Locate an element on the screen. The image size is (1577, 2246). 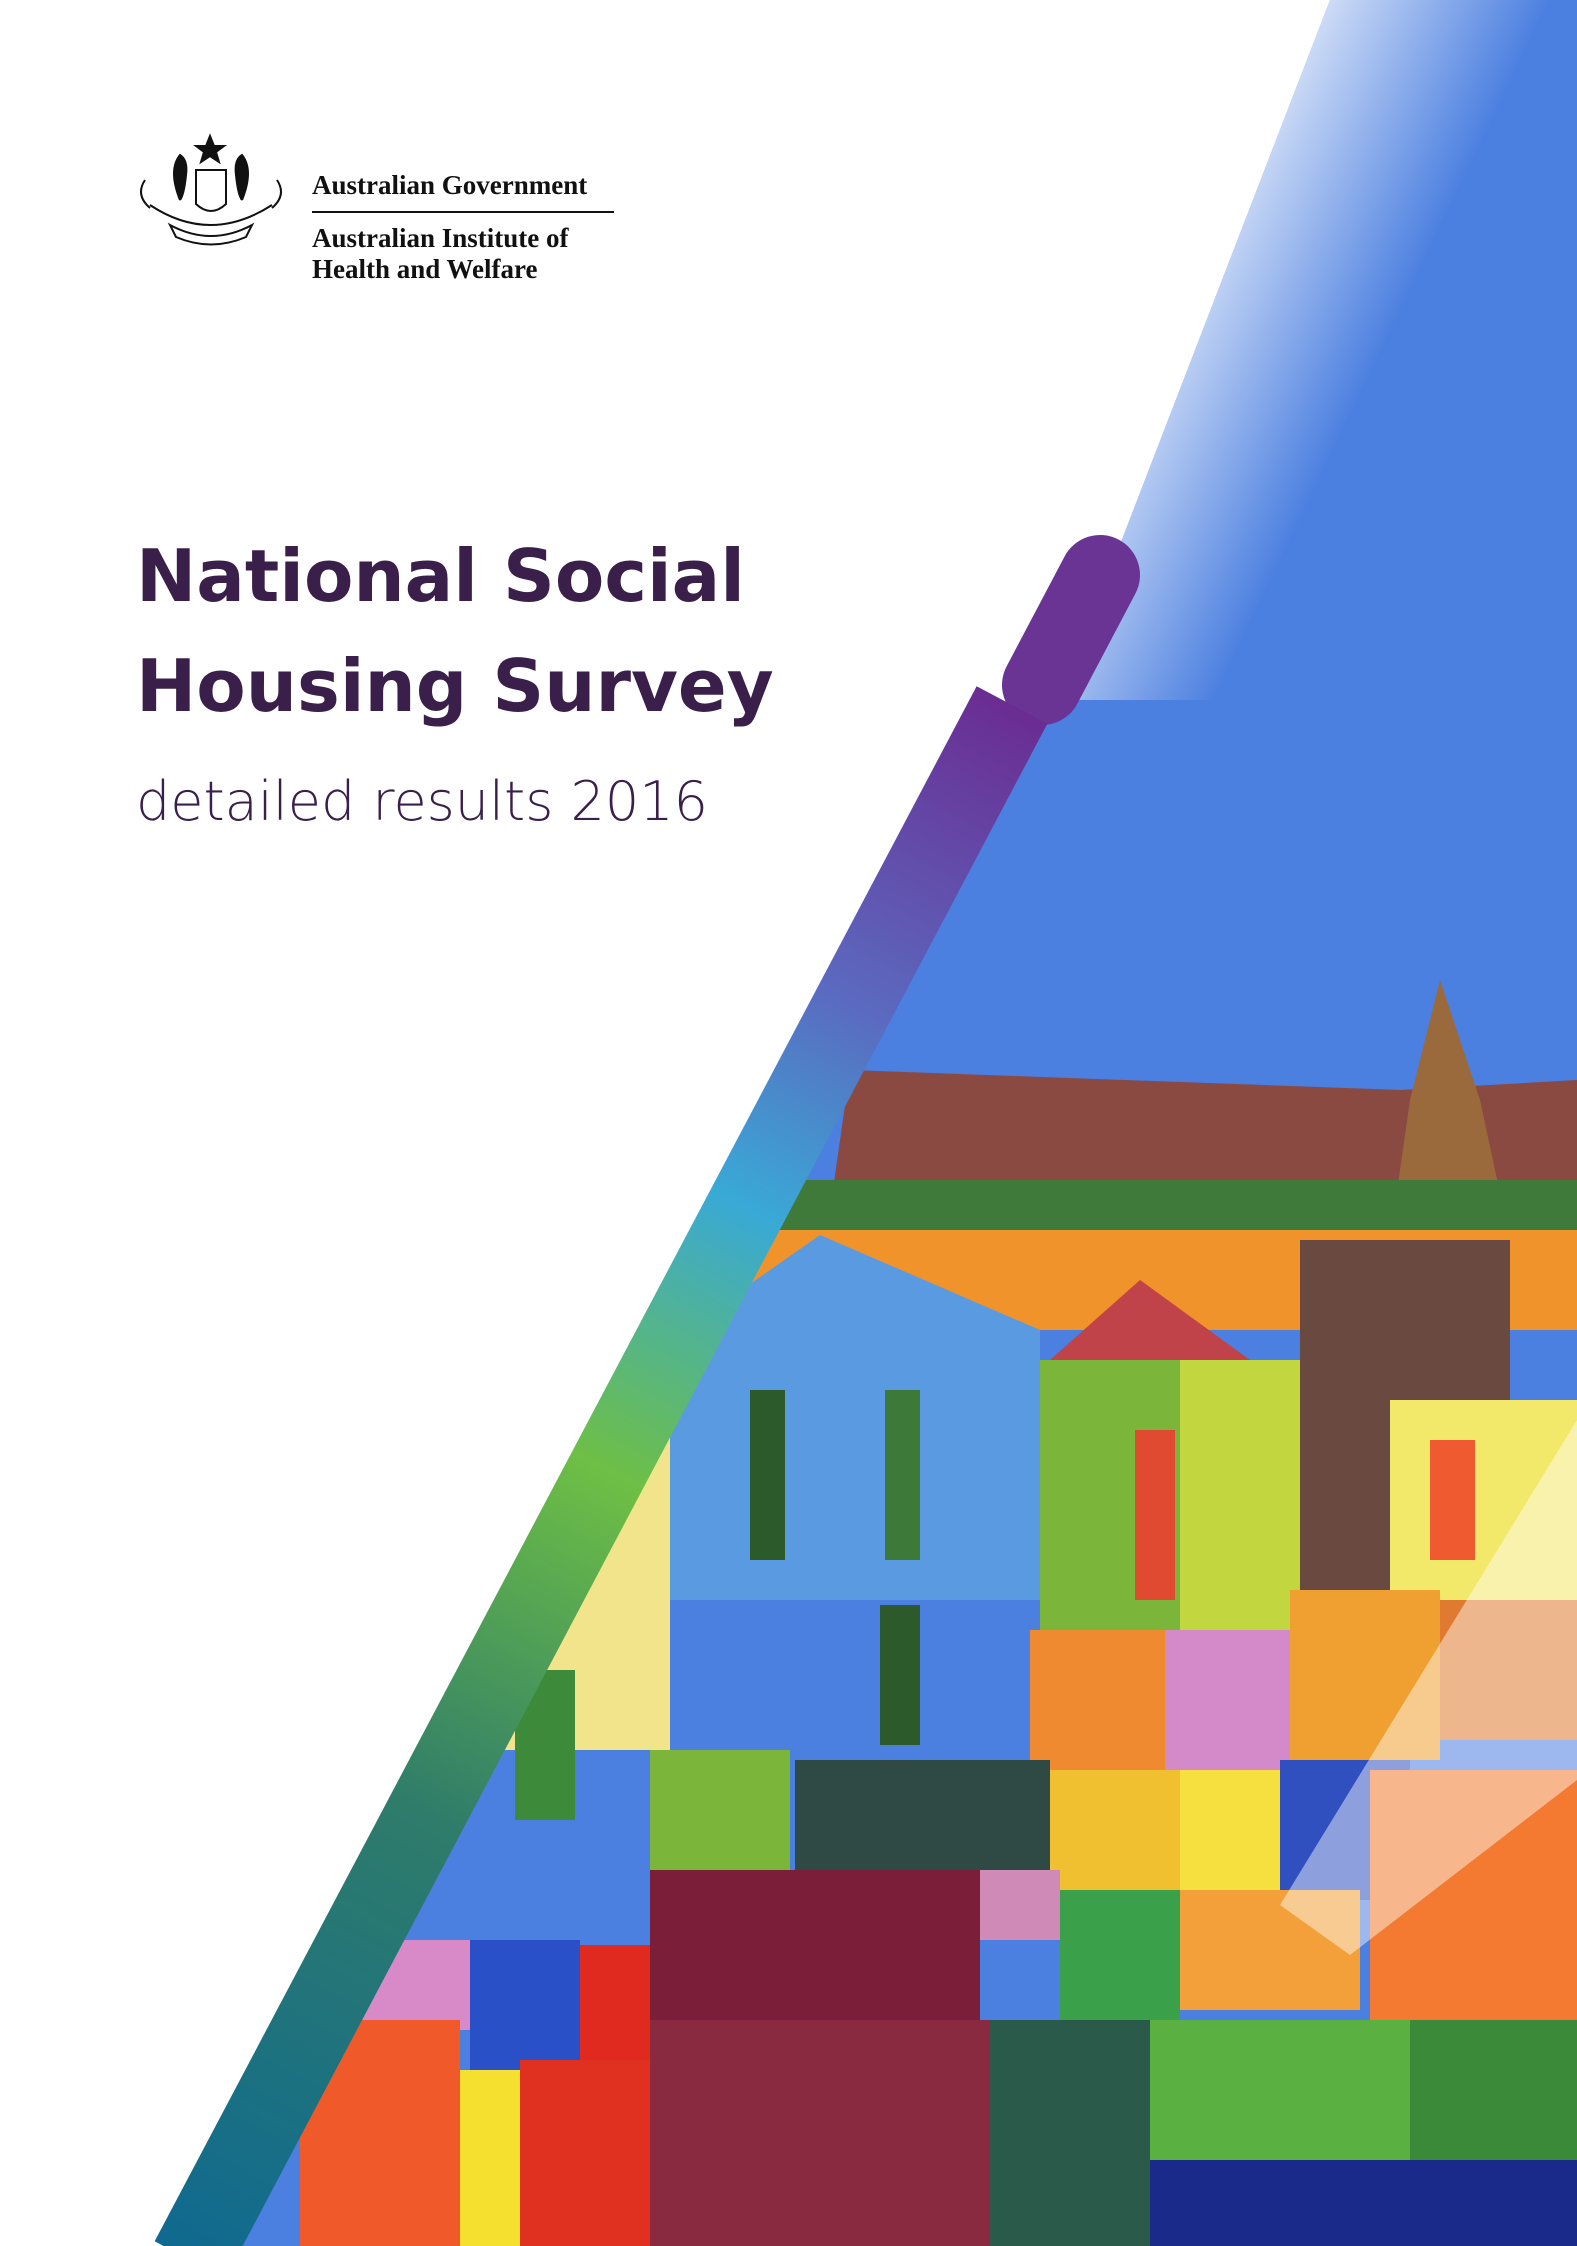
light-strip is located at coordinates (1428, 1687).